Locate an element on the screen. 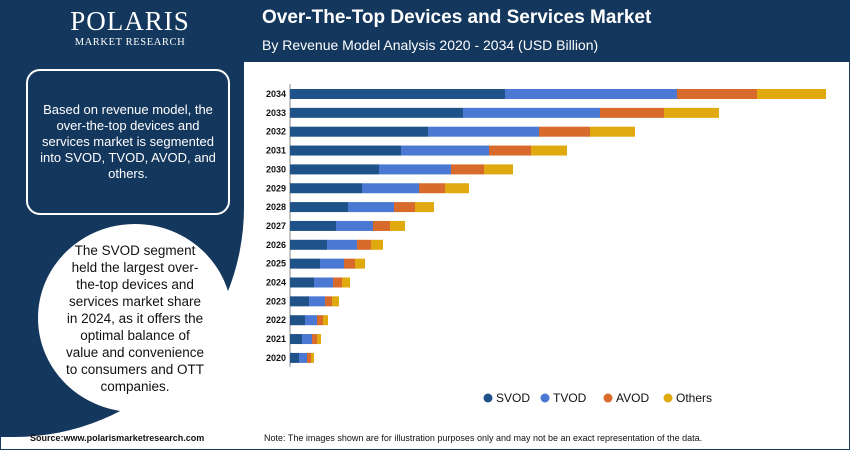 Image resolution: width=850 pixels, height=450 pixels. chart-title: Over-The-Top Devices and Services Market is located at coordinates (457, 17).